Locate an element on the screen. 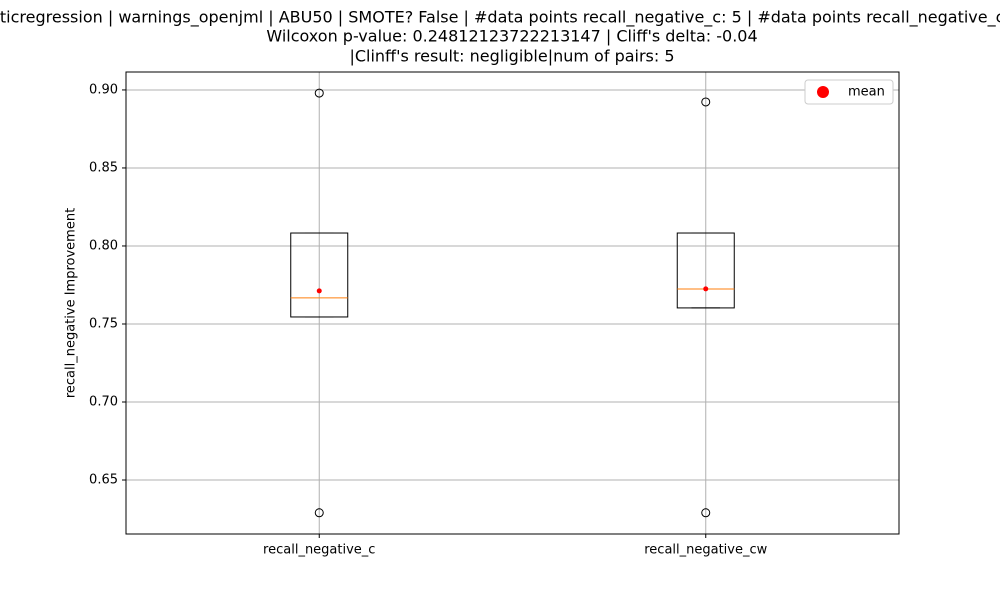 Image resolution: width=1000 pixels, height=600 pixels. x-tick-label: recall_negative_cw is located at coordinates (705, 550).